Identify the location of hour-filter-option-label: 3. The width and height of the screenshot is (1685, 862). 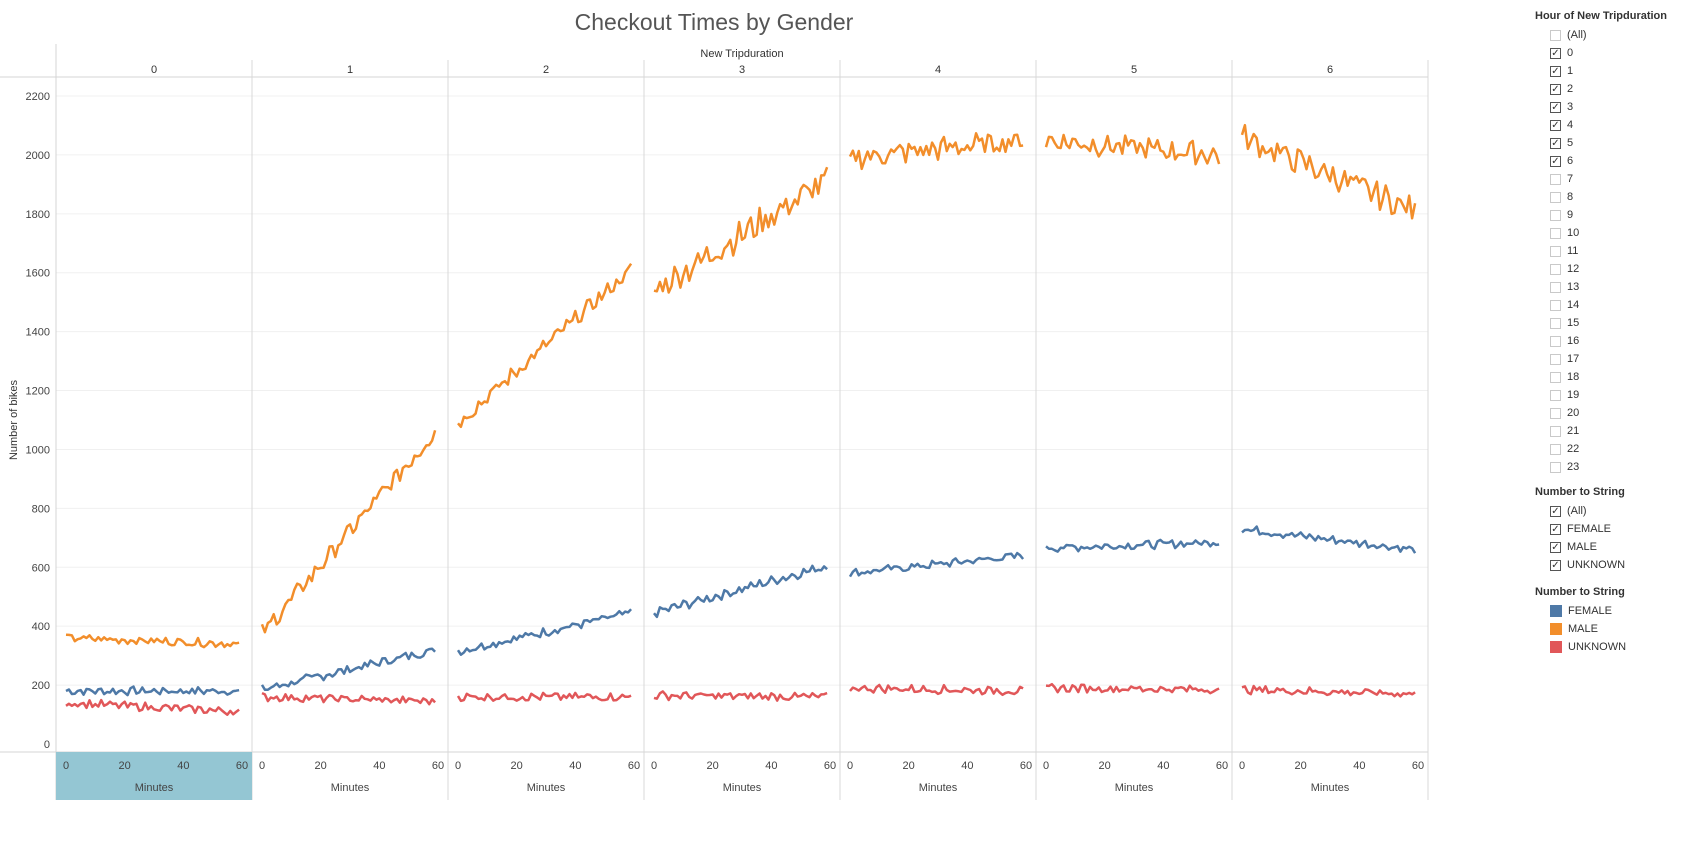
(1570, 107).